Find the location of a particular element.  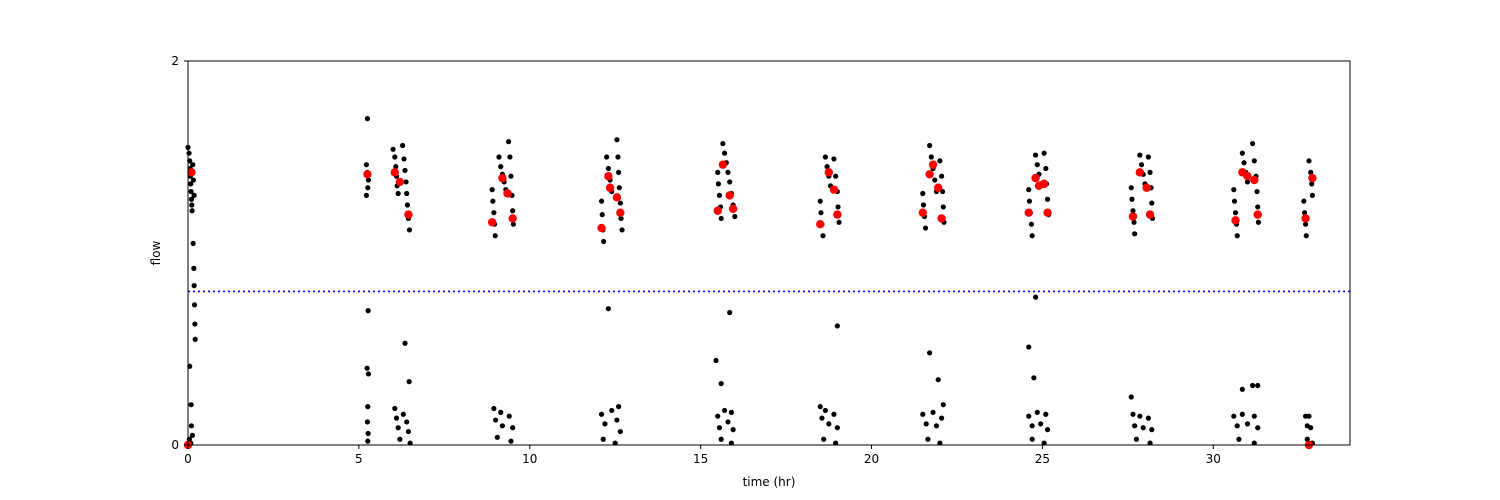

x-tick-label: 5 is located at coordinates (359, 459).